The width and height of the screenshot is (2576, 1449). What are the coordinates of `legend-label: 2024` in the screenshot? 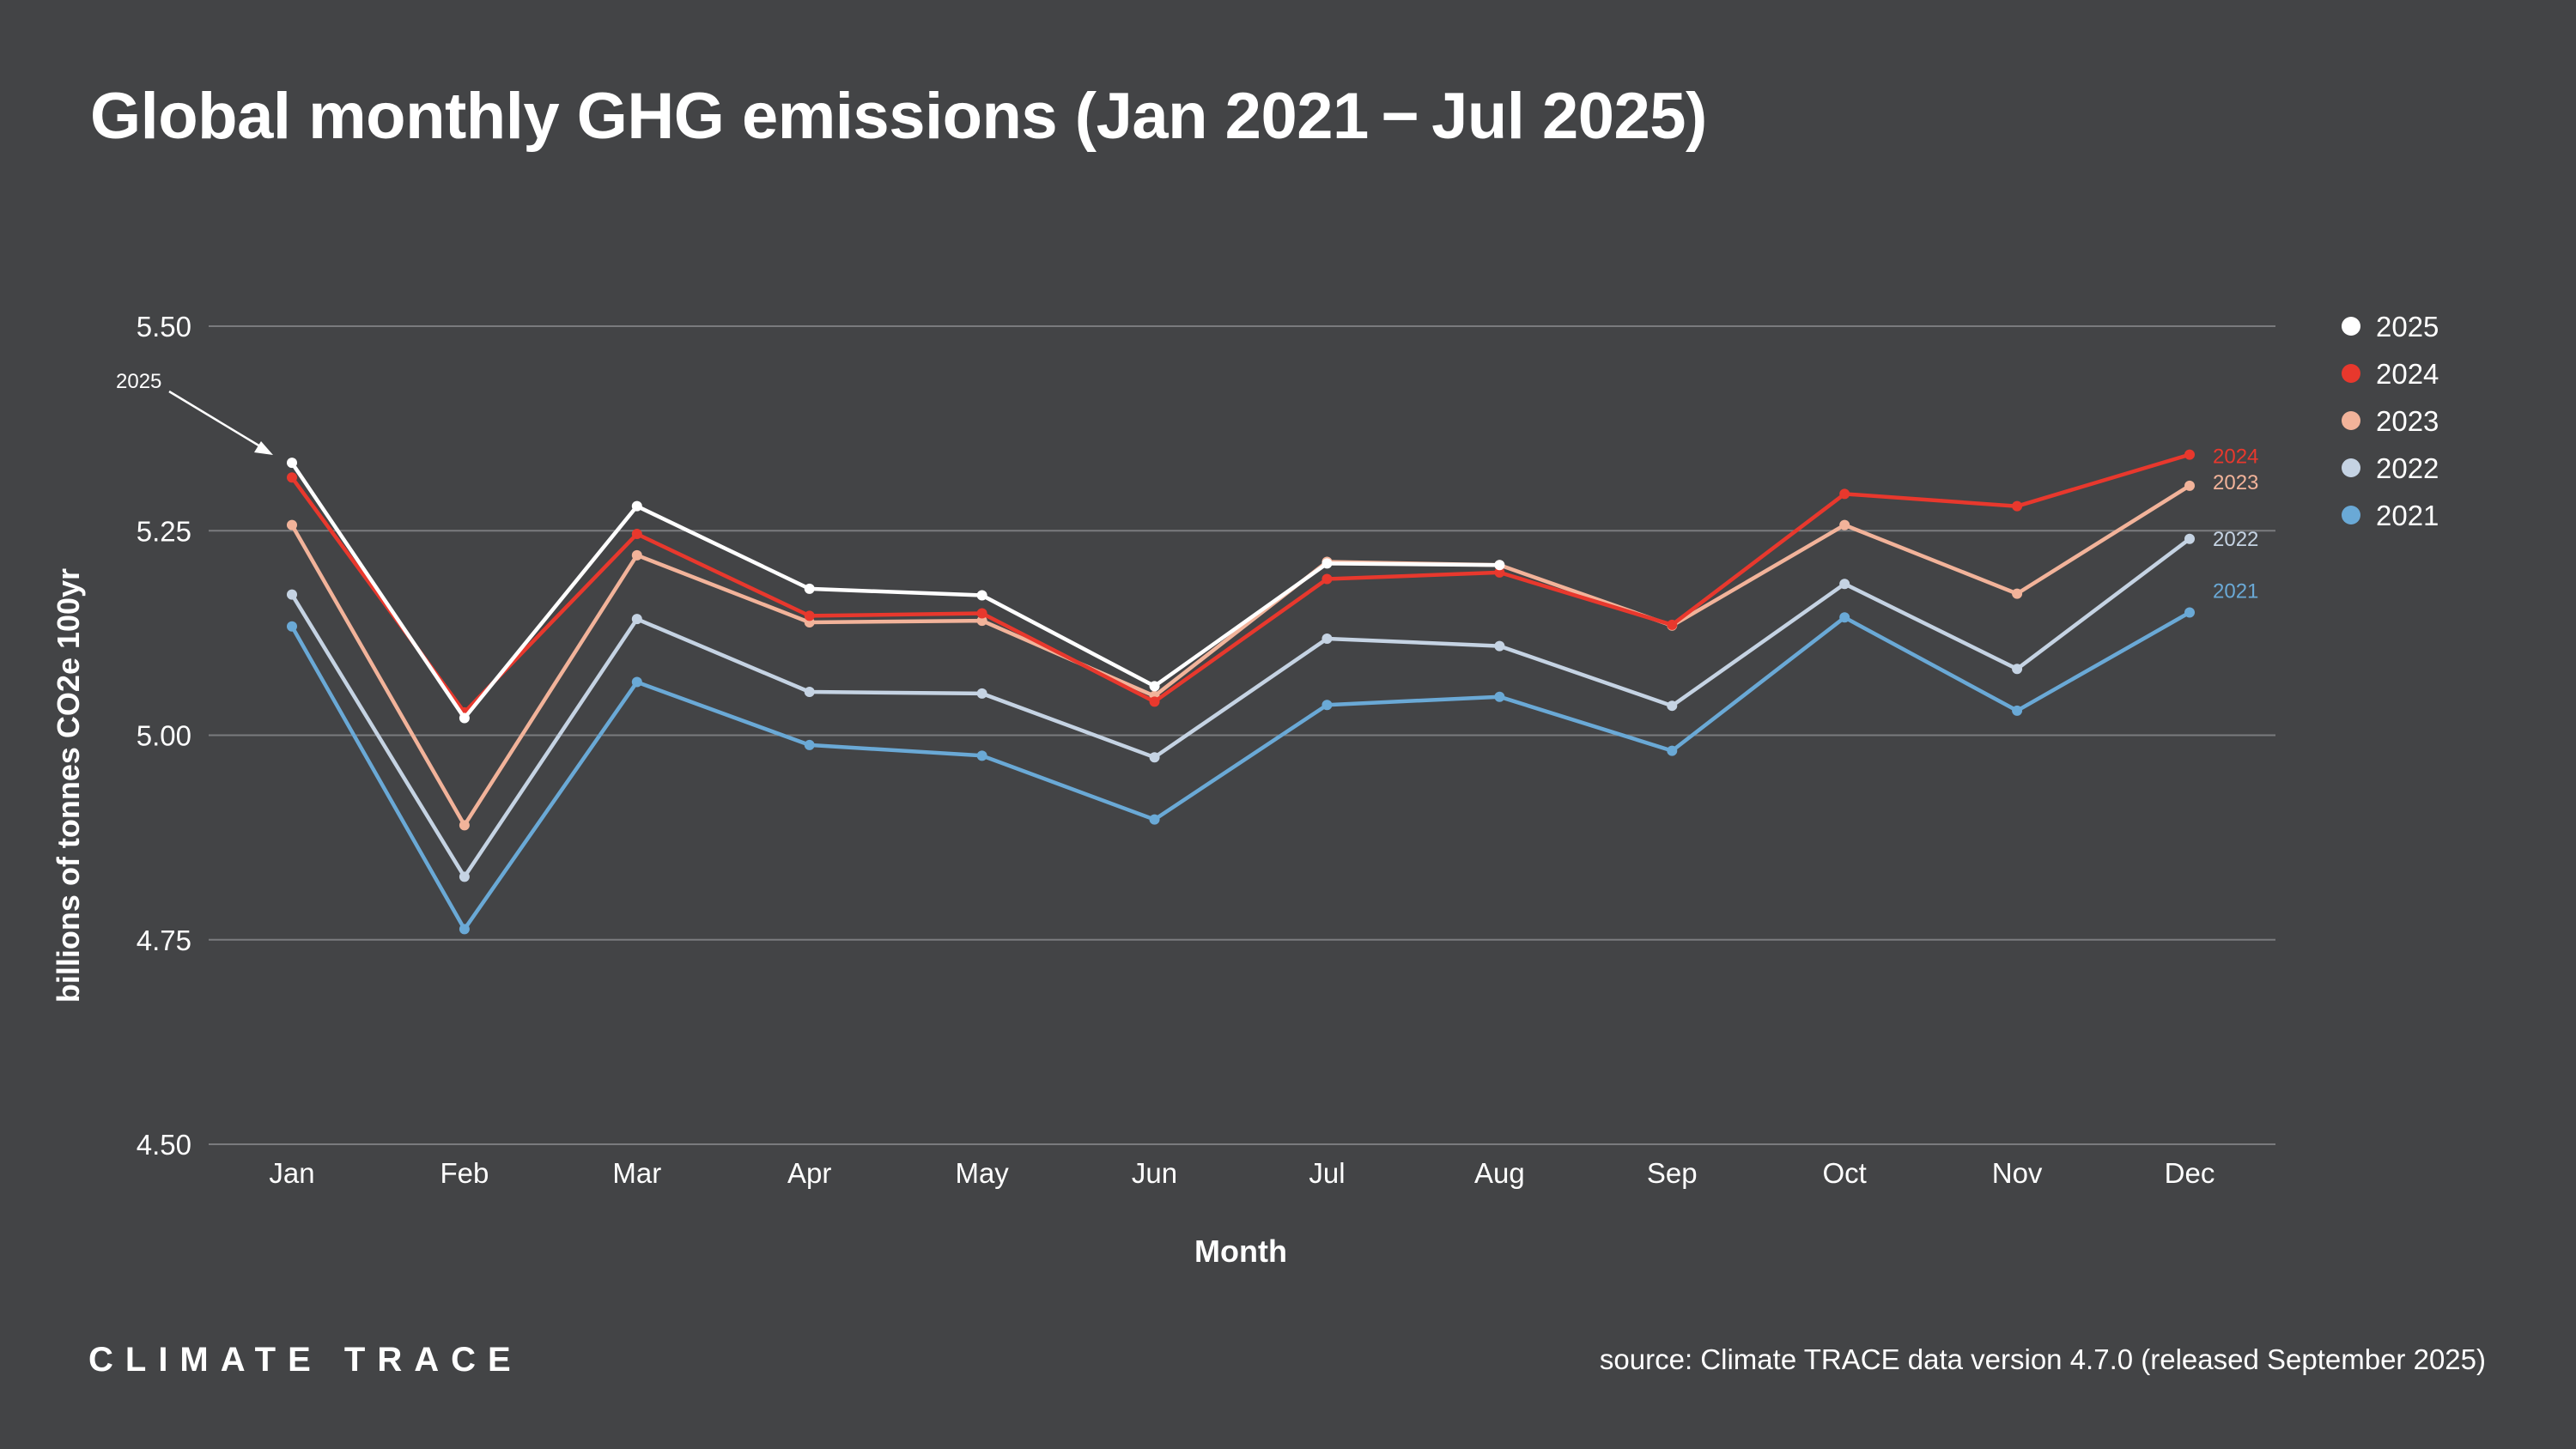 It's located at (2407, 374).